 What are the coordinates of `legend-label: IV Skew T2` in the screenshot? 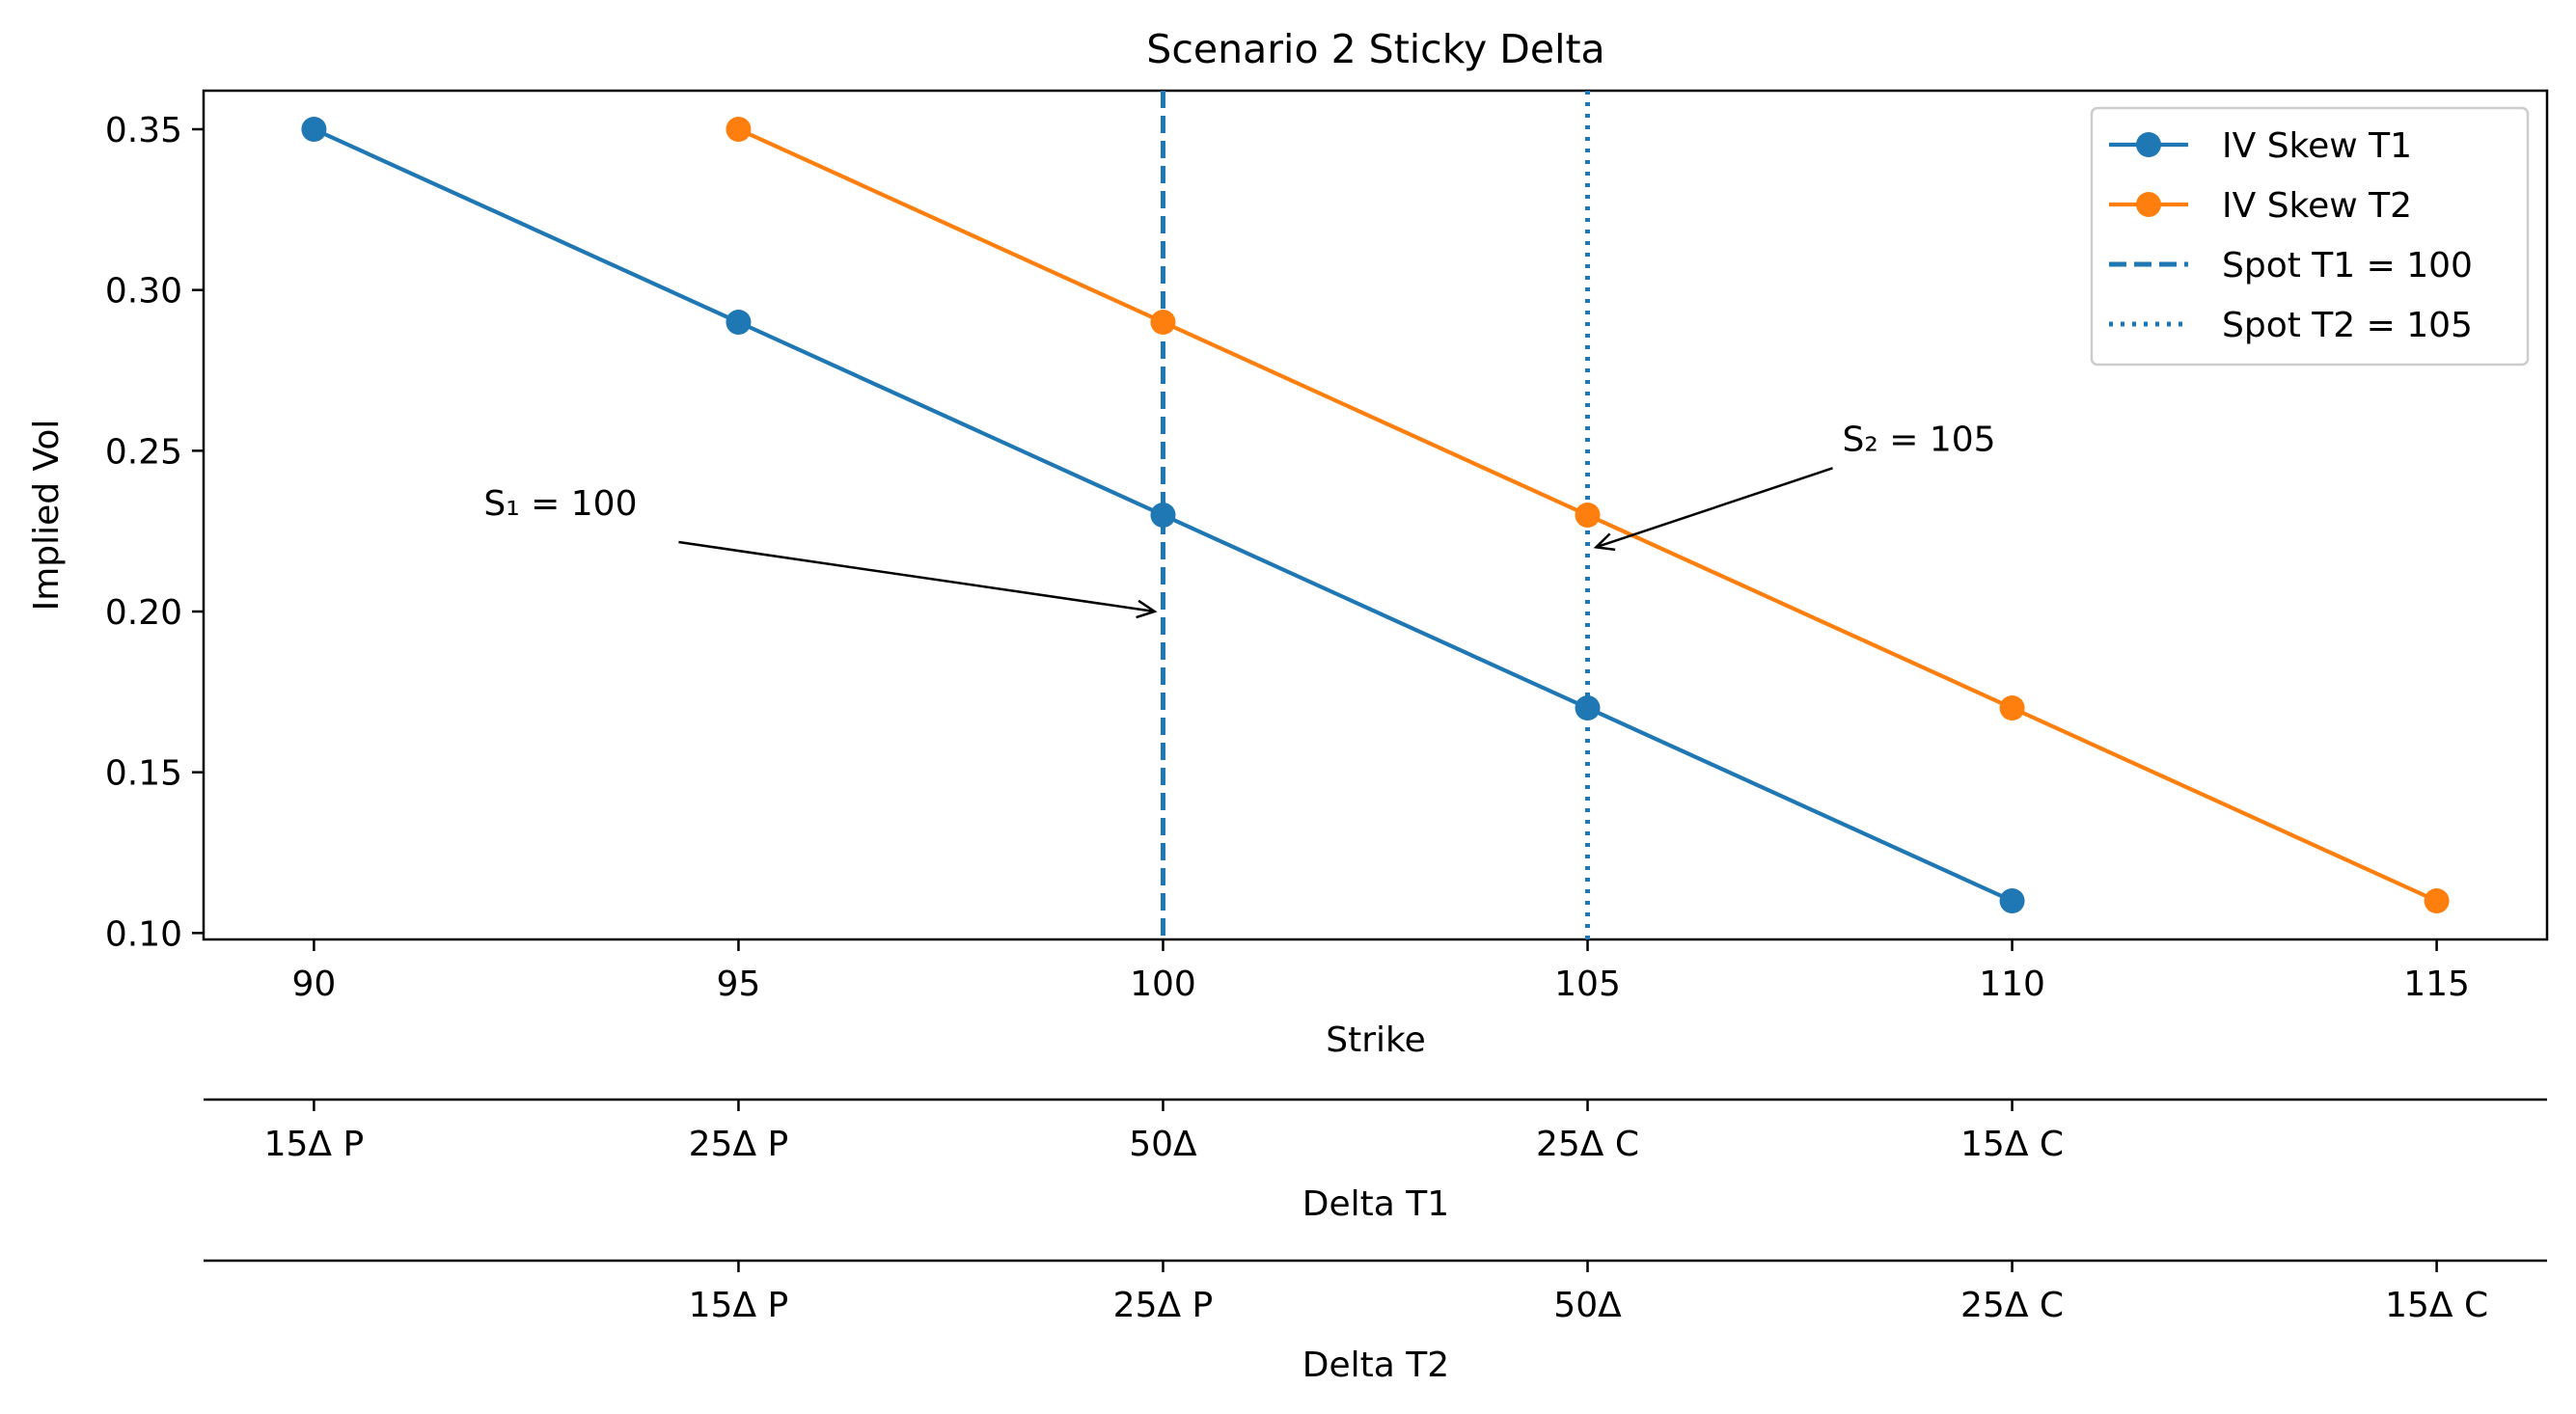 It's located at (2317, 206).